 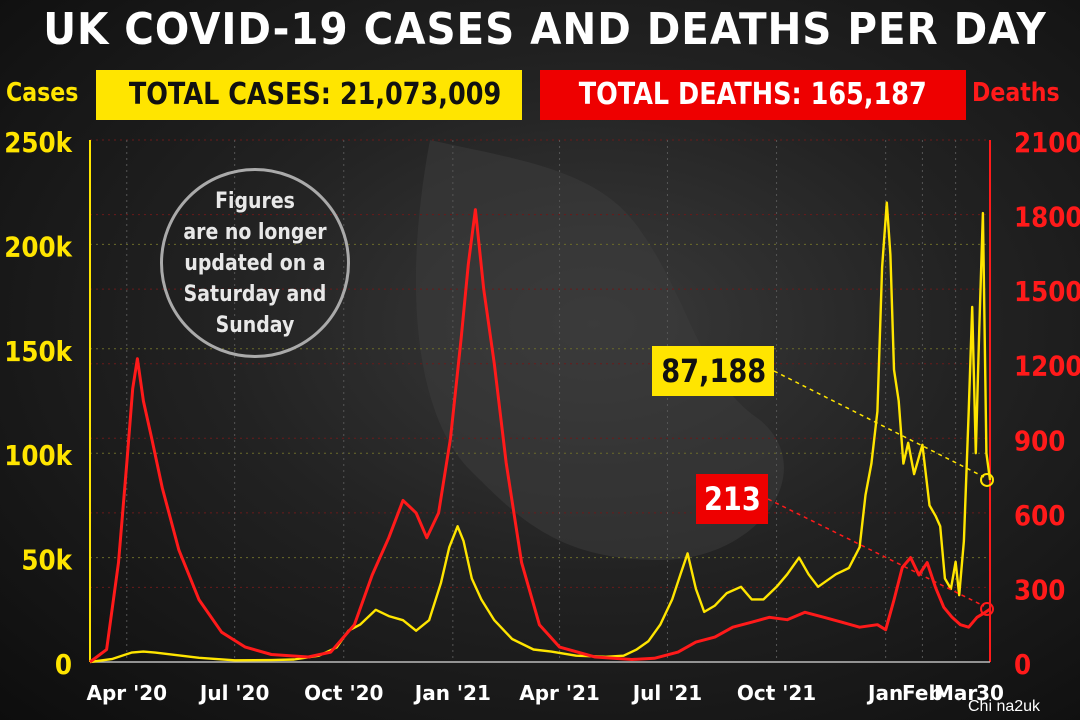 What do you see at coordinates (990, 693) in the screenshot?
I see `x-tick-label: 30` at bounding box center [990, 693].